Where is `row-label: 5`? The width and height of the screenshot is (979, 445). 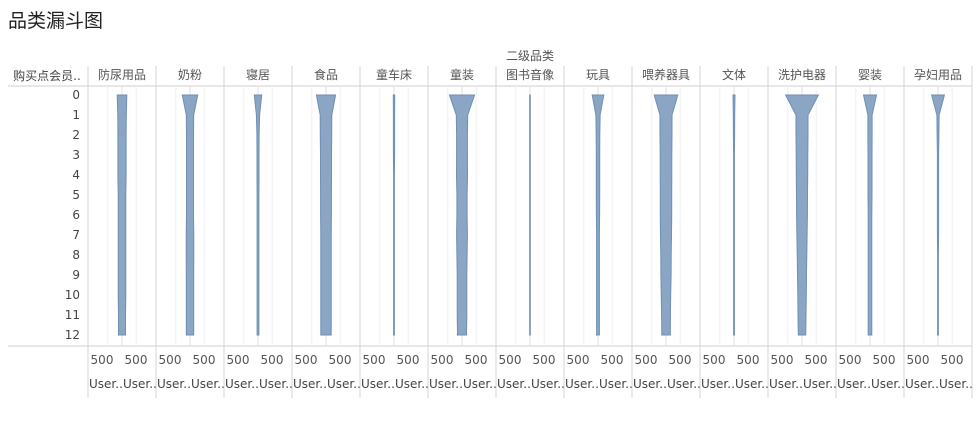
row-label: 5 is located at coordinates (76, 195).